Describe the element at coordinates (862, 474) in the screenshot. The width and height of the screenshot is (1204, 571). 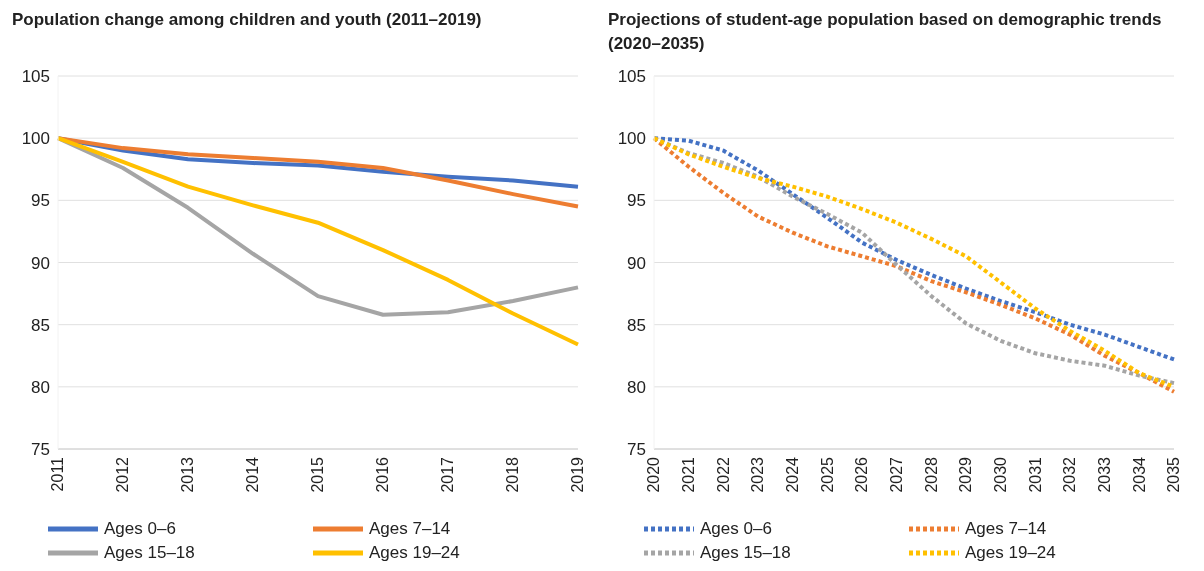
I see `x-tick-label: 2026` at that location.